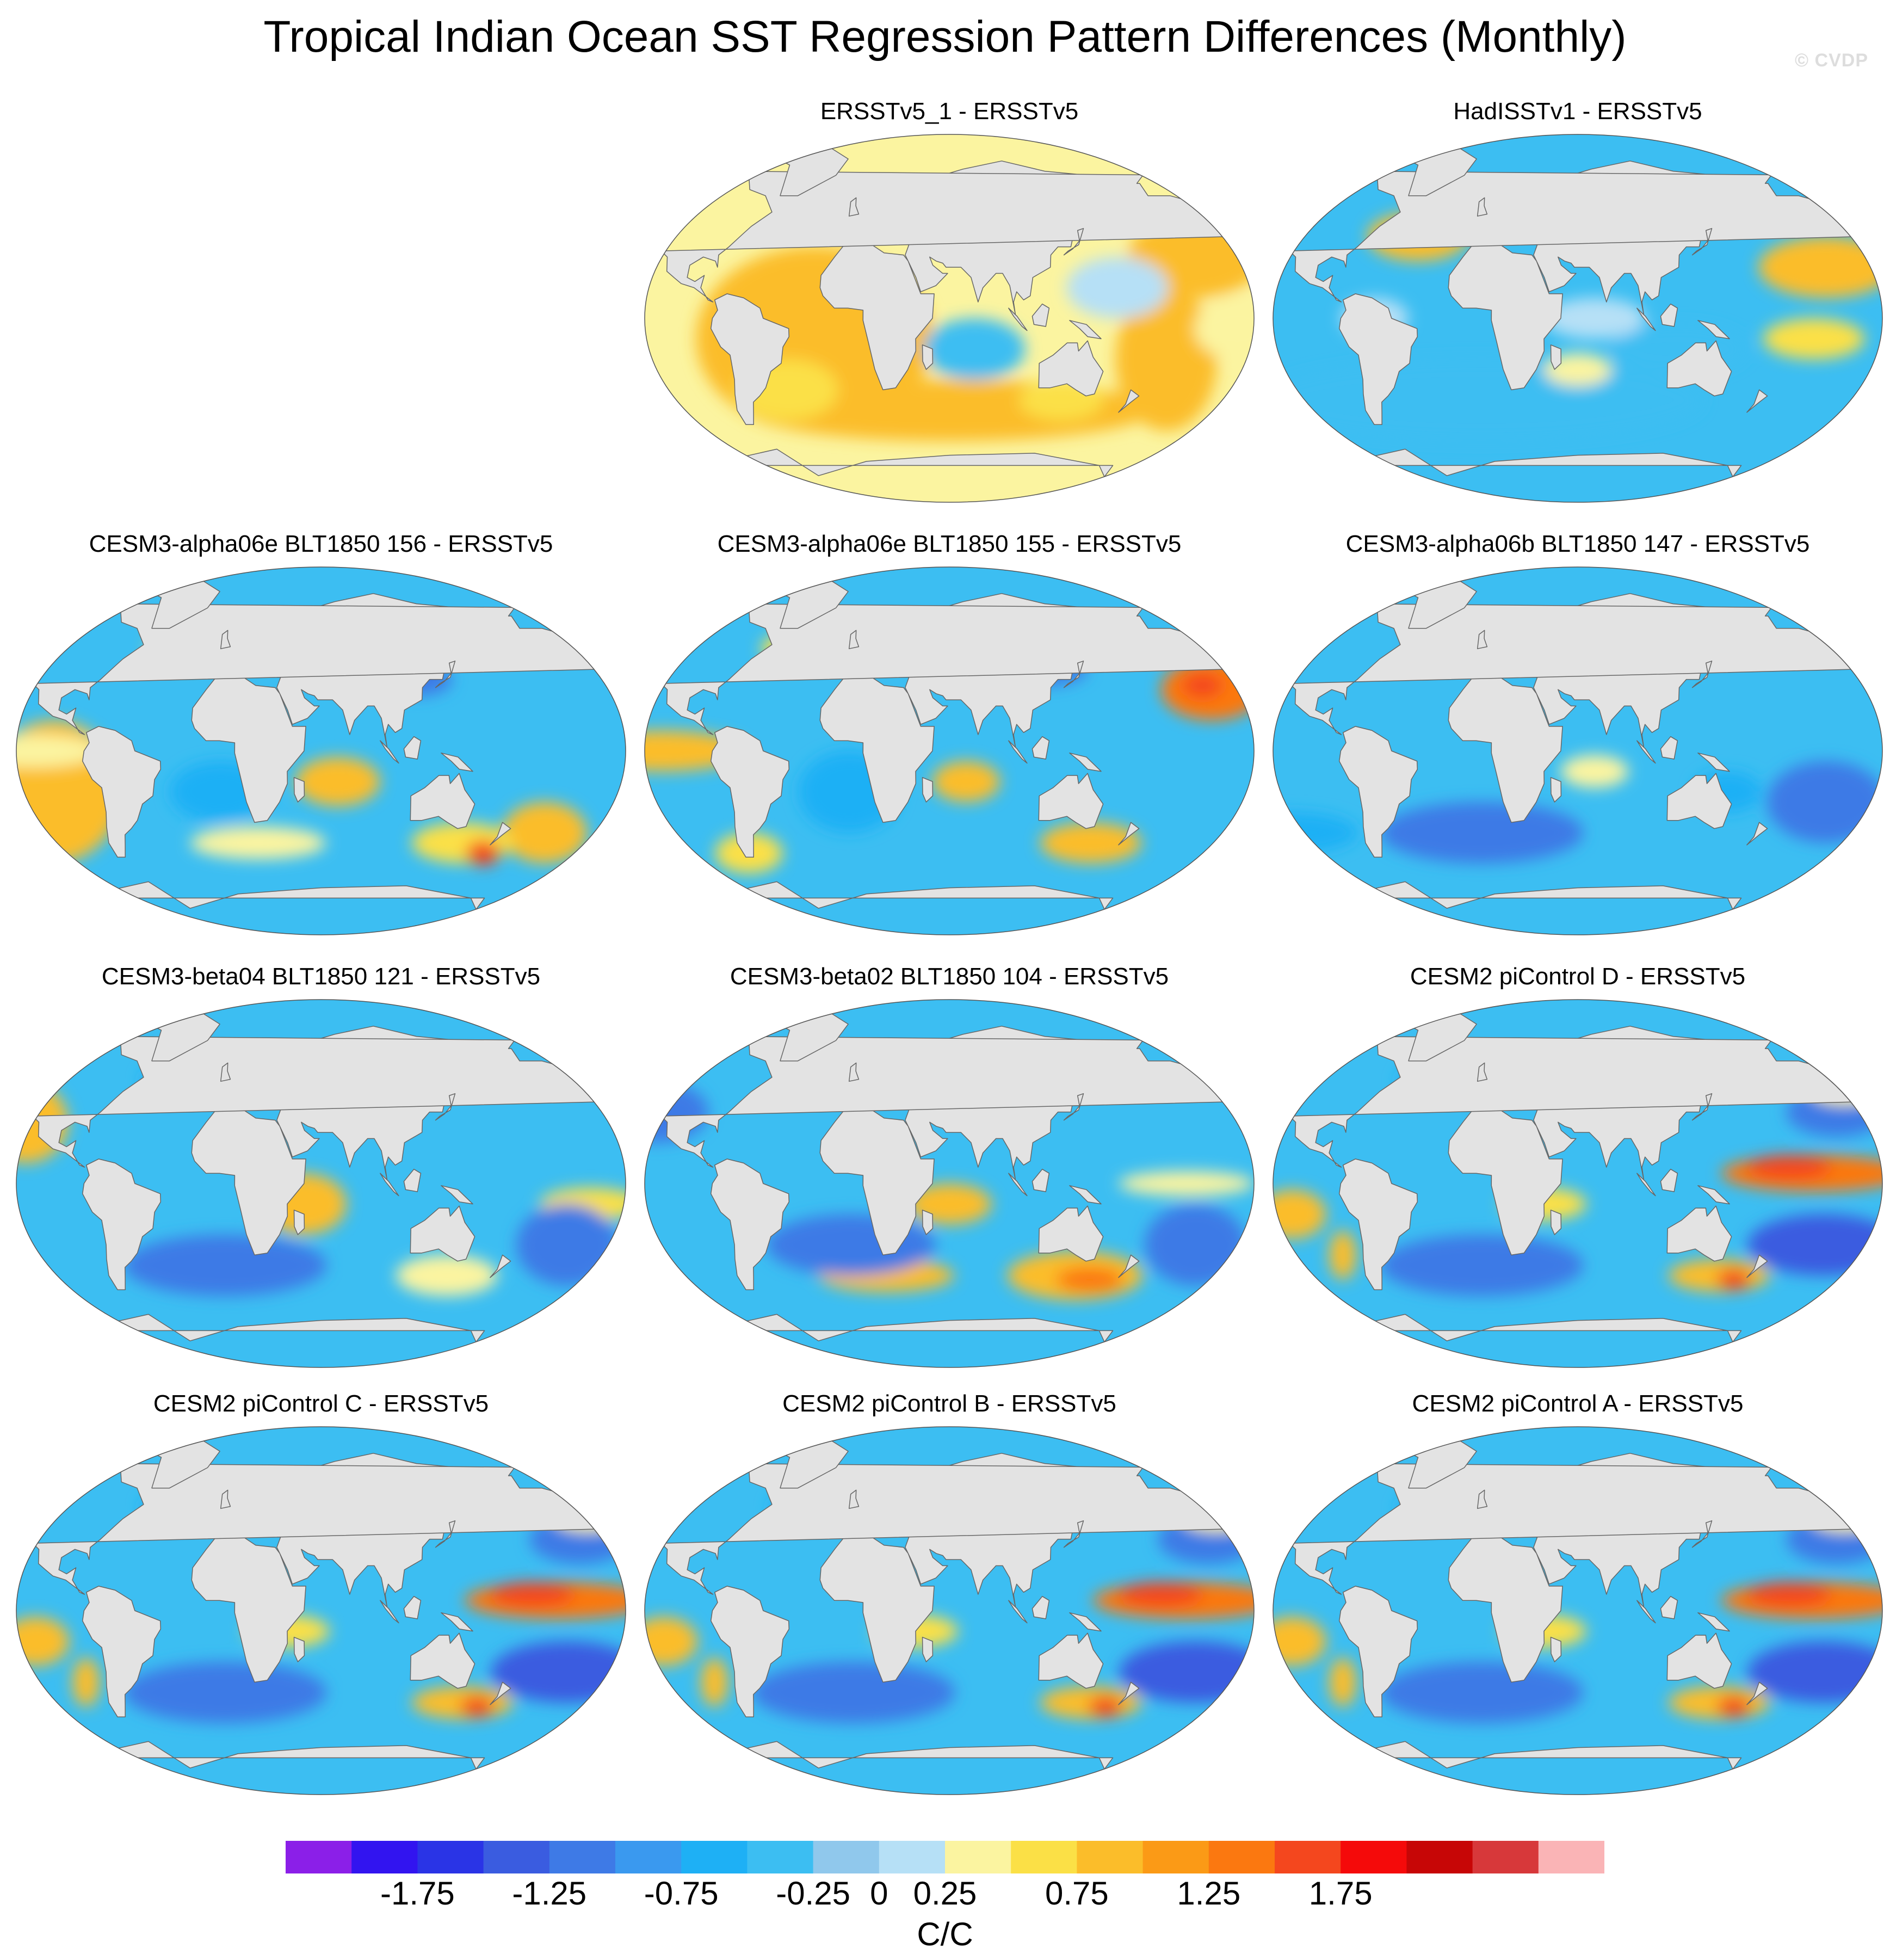  Describe the element at coordinates (813, 1893) in the screenshot. I see `colorbar-tick-label: -0.25` at that location.